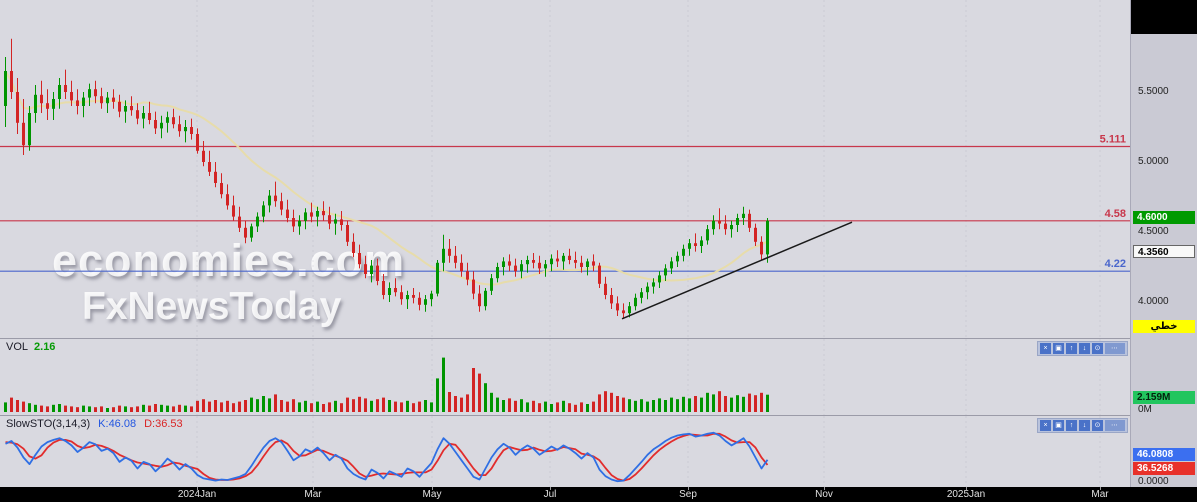 This screenshot has width=1197, height=502. What do you see at coordinates (30, 347) in the screenshot?
I see `volume-indicator-label: VOL 2.16` at bounding box center [30, 347].